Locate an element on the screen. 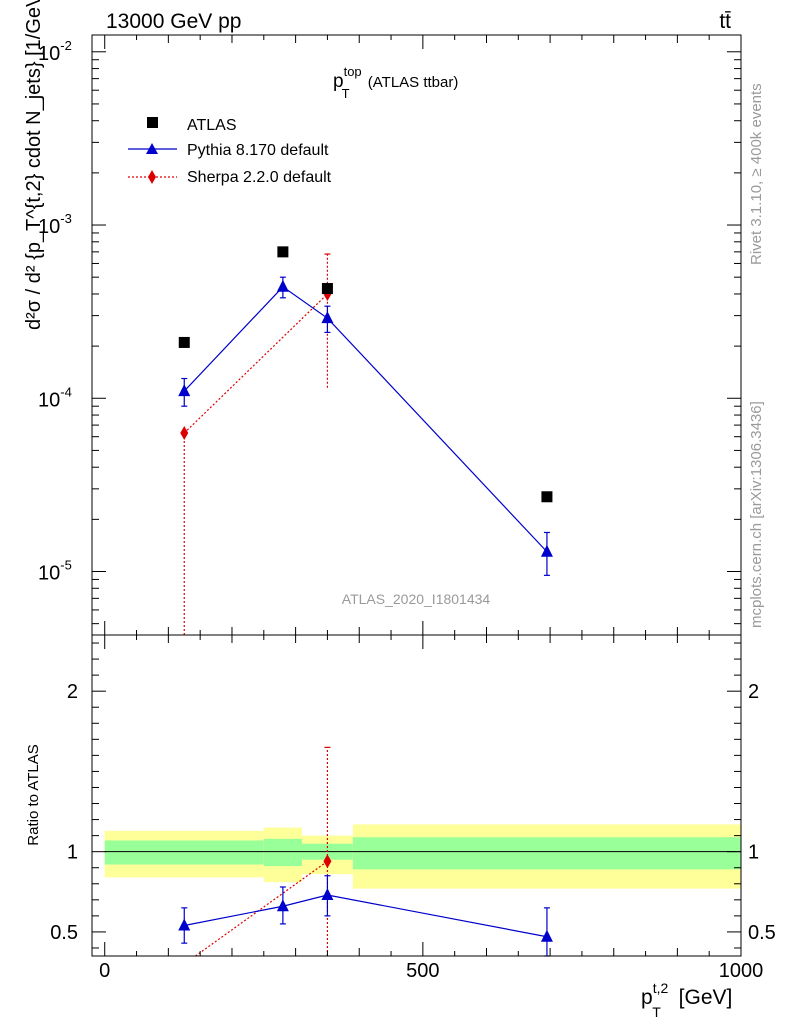 This screenshot has height=1024, width=786. main-y-tick-exponent: -5 is located at coordinates (66, 565).